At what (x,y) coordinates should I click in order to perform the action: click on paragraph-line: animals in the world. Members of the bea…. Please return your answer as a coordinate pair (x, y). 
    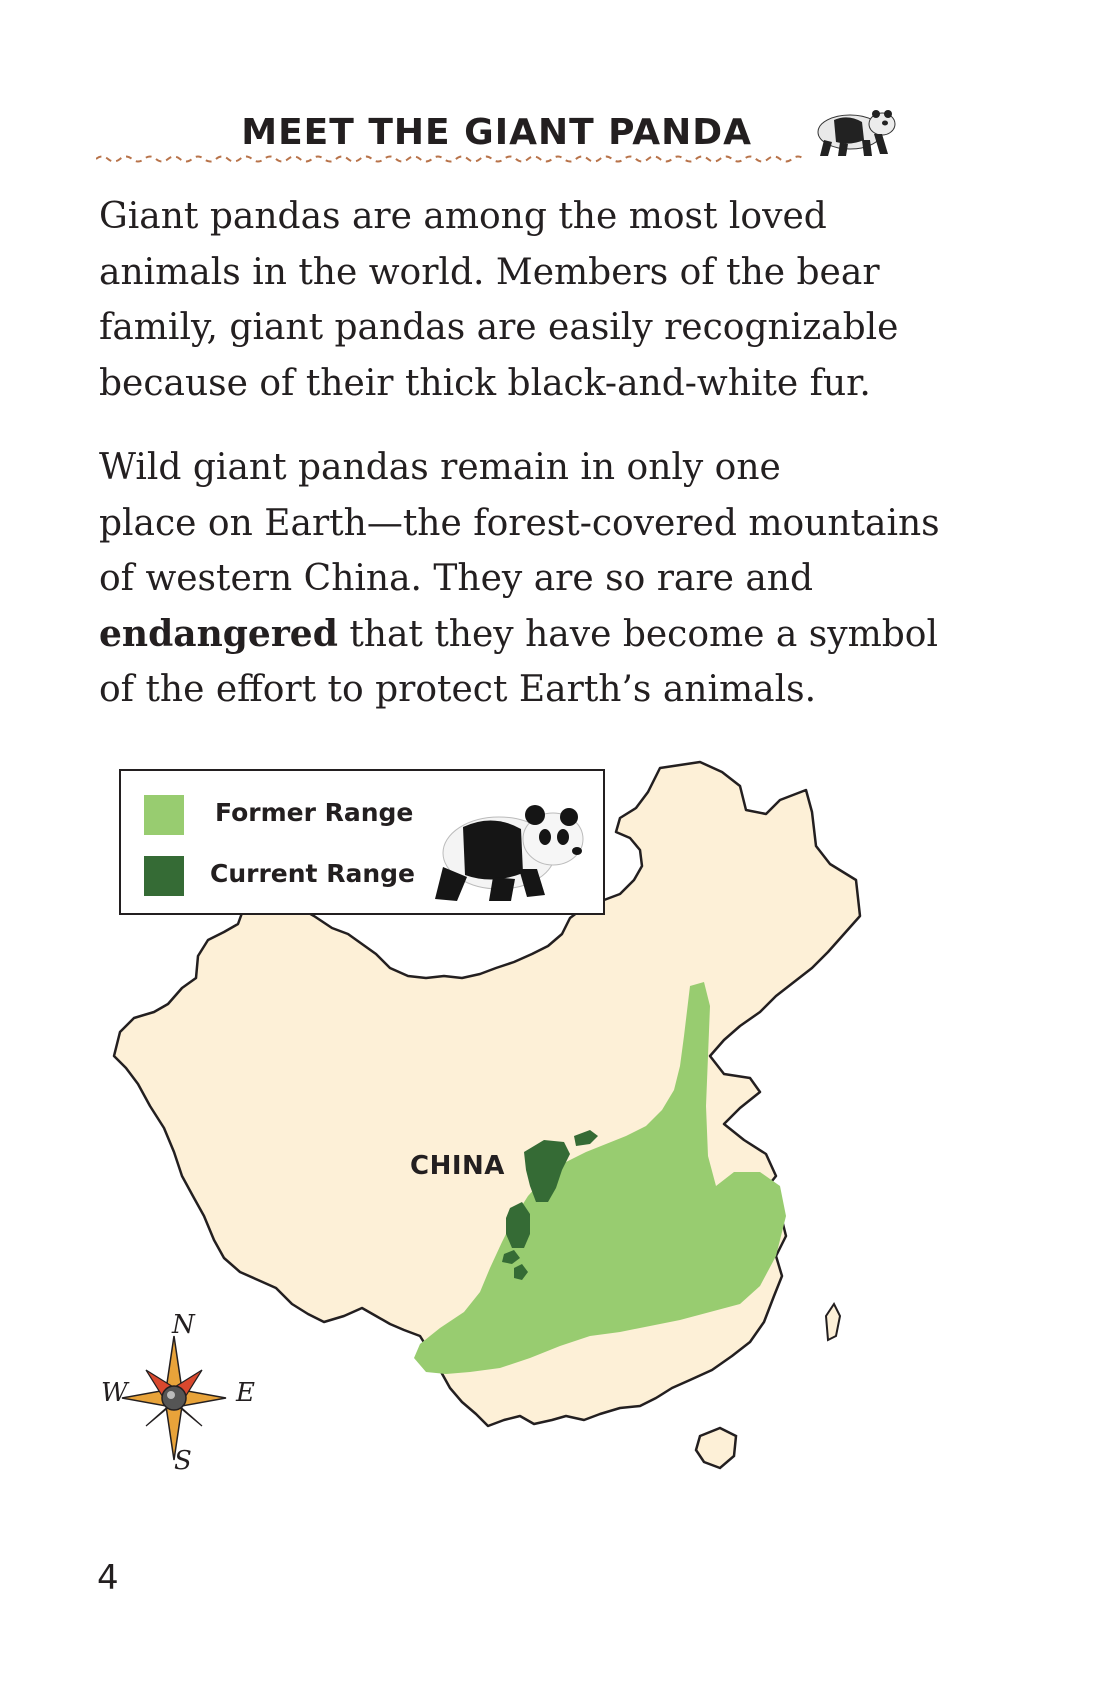
    Looking at the image, I should click on (489, 272).